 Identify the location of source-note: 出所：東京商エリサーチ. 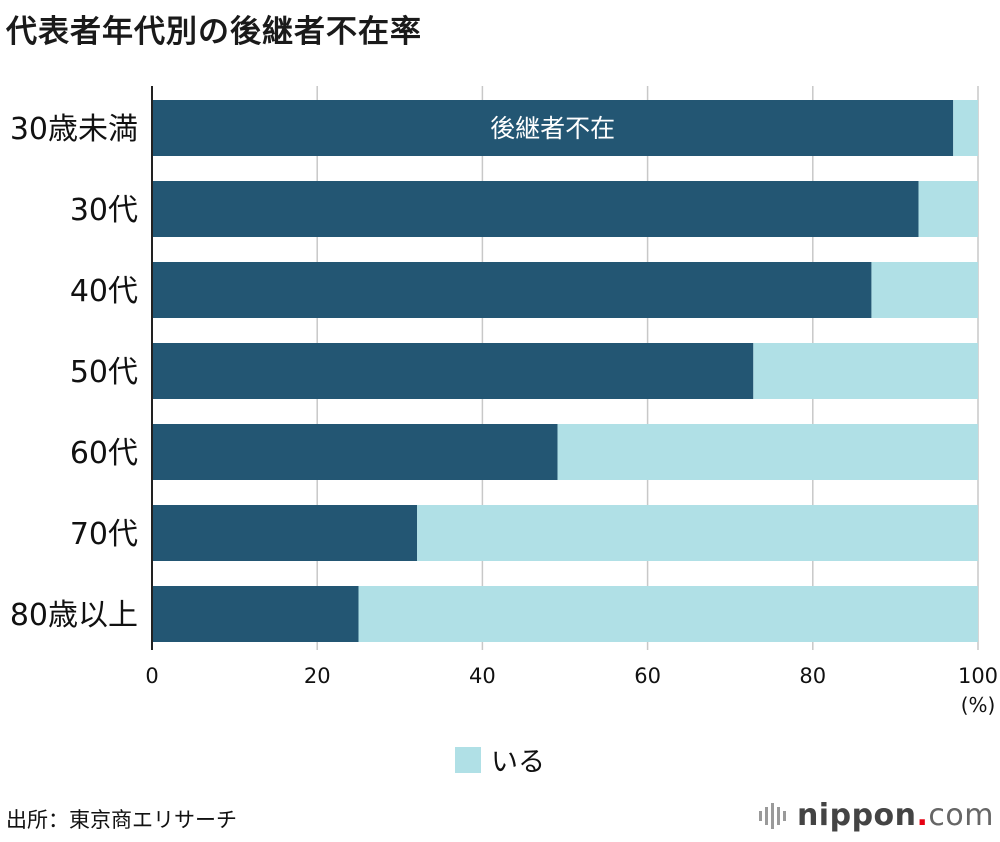
(121, 820).